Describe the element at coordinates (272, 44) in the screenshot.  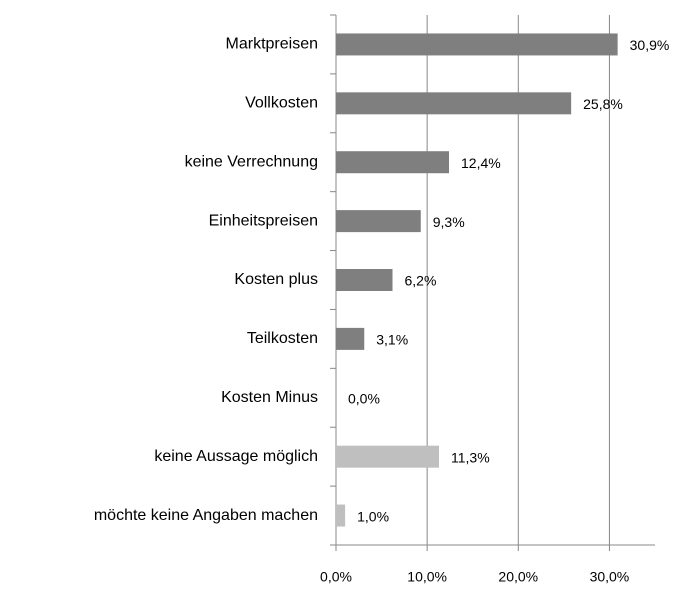
I see `y-tick-label: Marktpreisen` at that location.